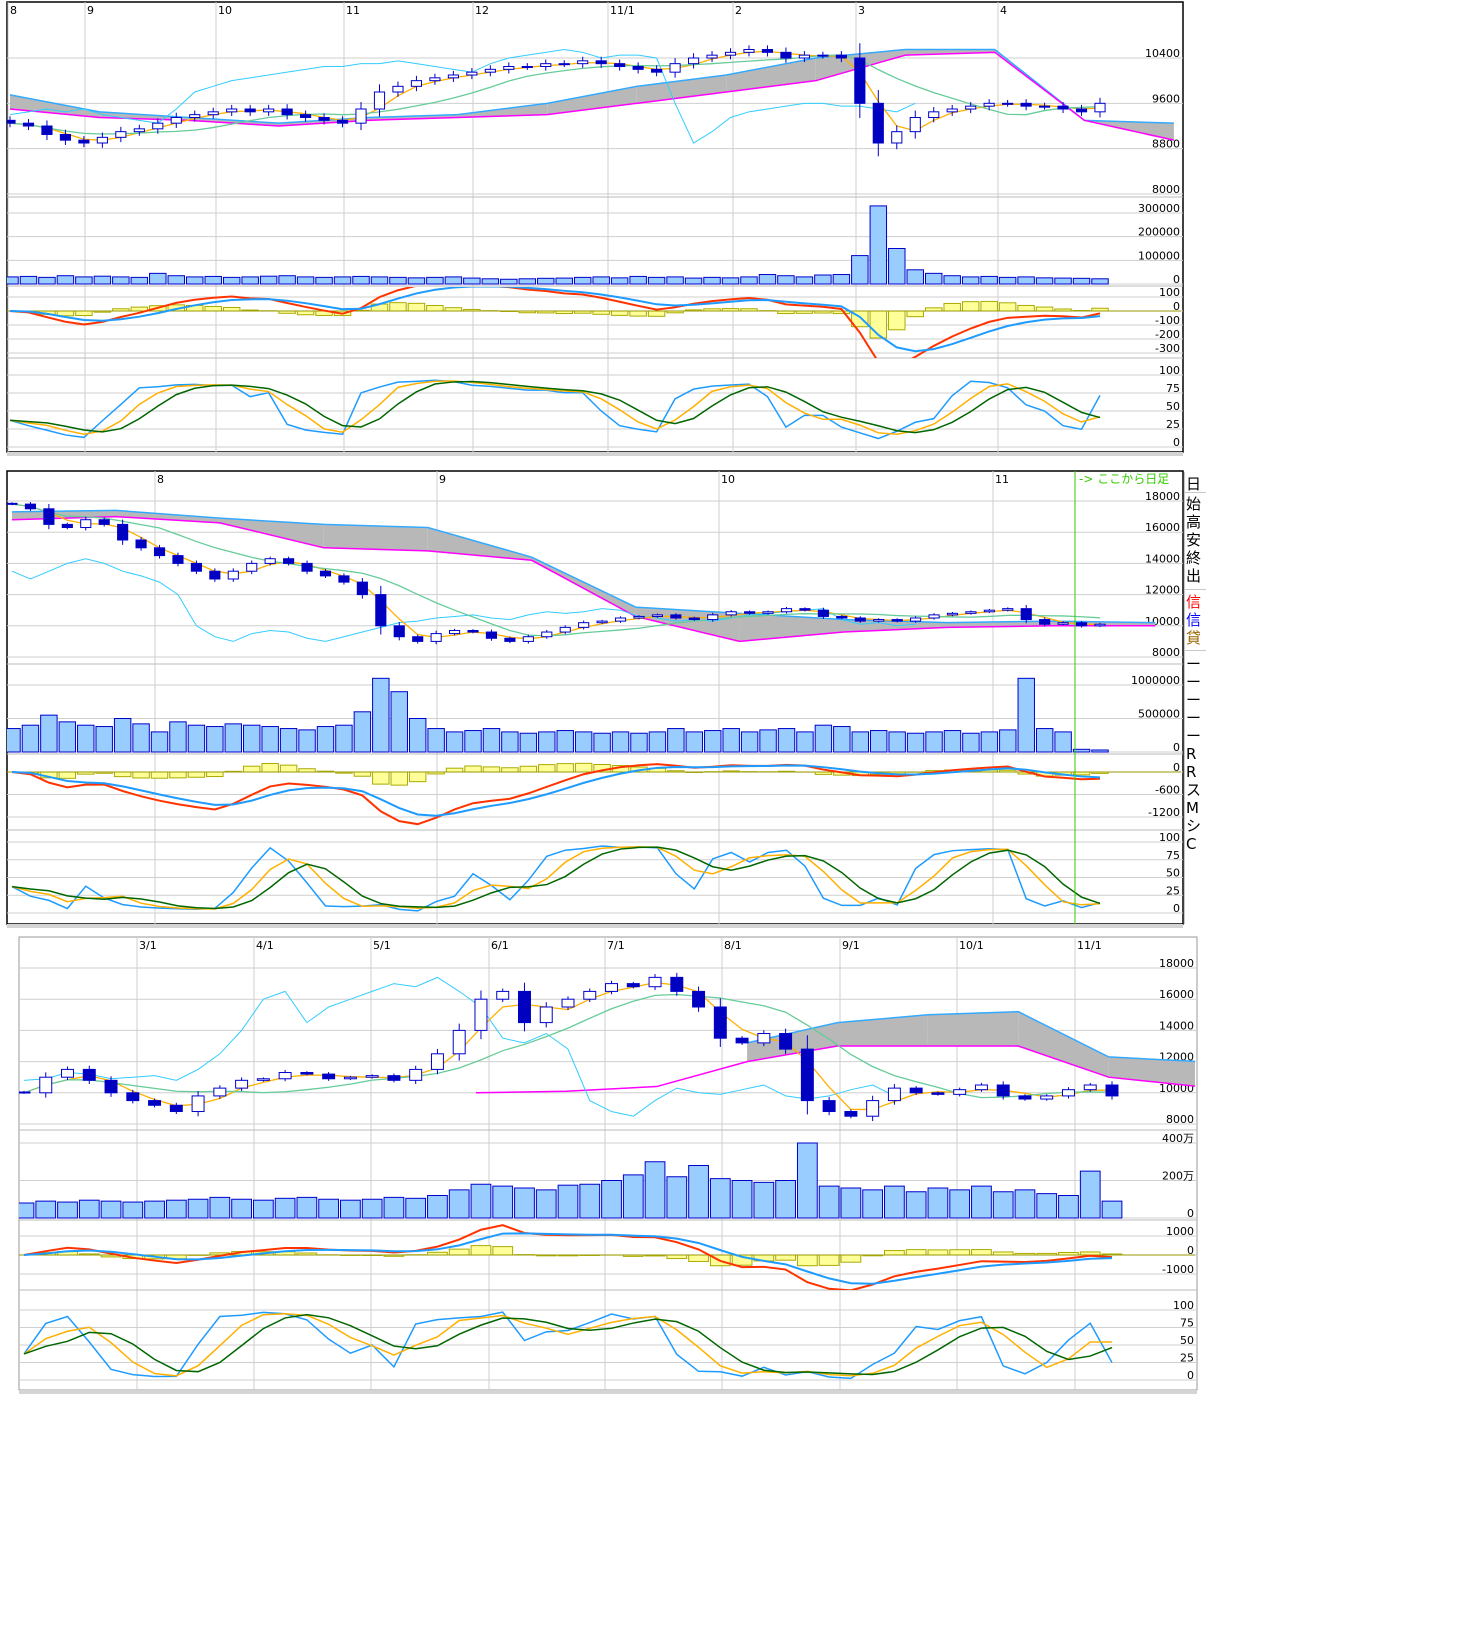 This screenshot has width=1464, height=1640. I want to click on side-panel-label: ー, so click(1194, 682).